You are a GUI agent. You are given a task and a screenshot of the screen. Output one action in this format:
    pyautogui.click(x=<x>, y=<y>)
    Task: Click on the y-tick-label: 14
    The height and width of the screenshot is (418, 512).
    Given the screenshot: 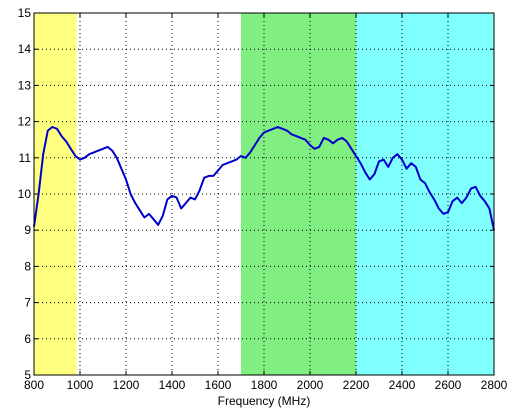 What is the action you would take?
    pyautogui.click(x=25, y=49)
    